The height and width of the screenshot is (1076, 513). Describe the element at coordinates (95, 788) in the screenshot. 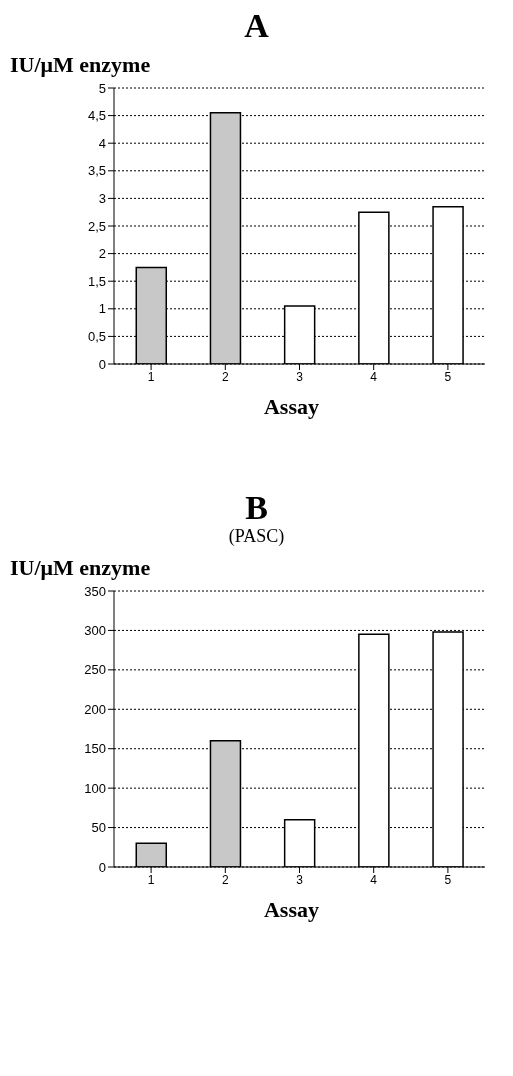

I see `y-tick-label: 100` at that location.